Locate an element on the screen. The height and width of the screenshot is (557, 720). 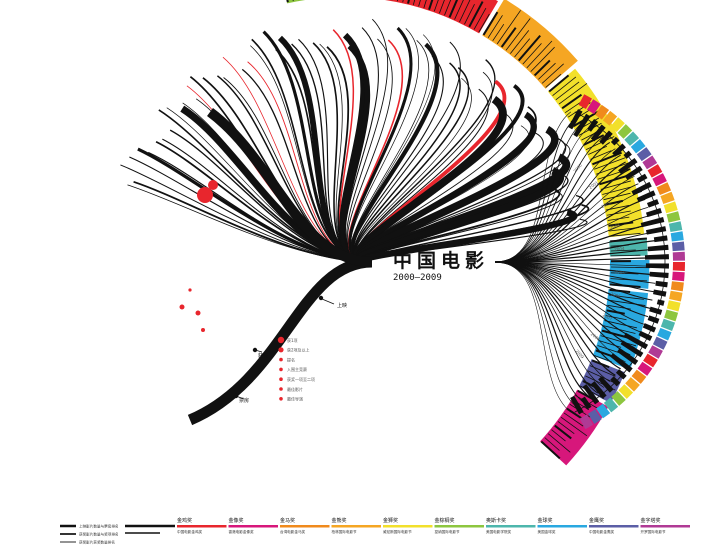
key-text: 上映影片数量与票房排名 is located at coordinates (99, 526).